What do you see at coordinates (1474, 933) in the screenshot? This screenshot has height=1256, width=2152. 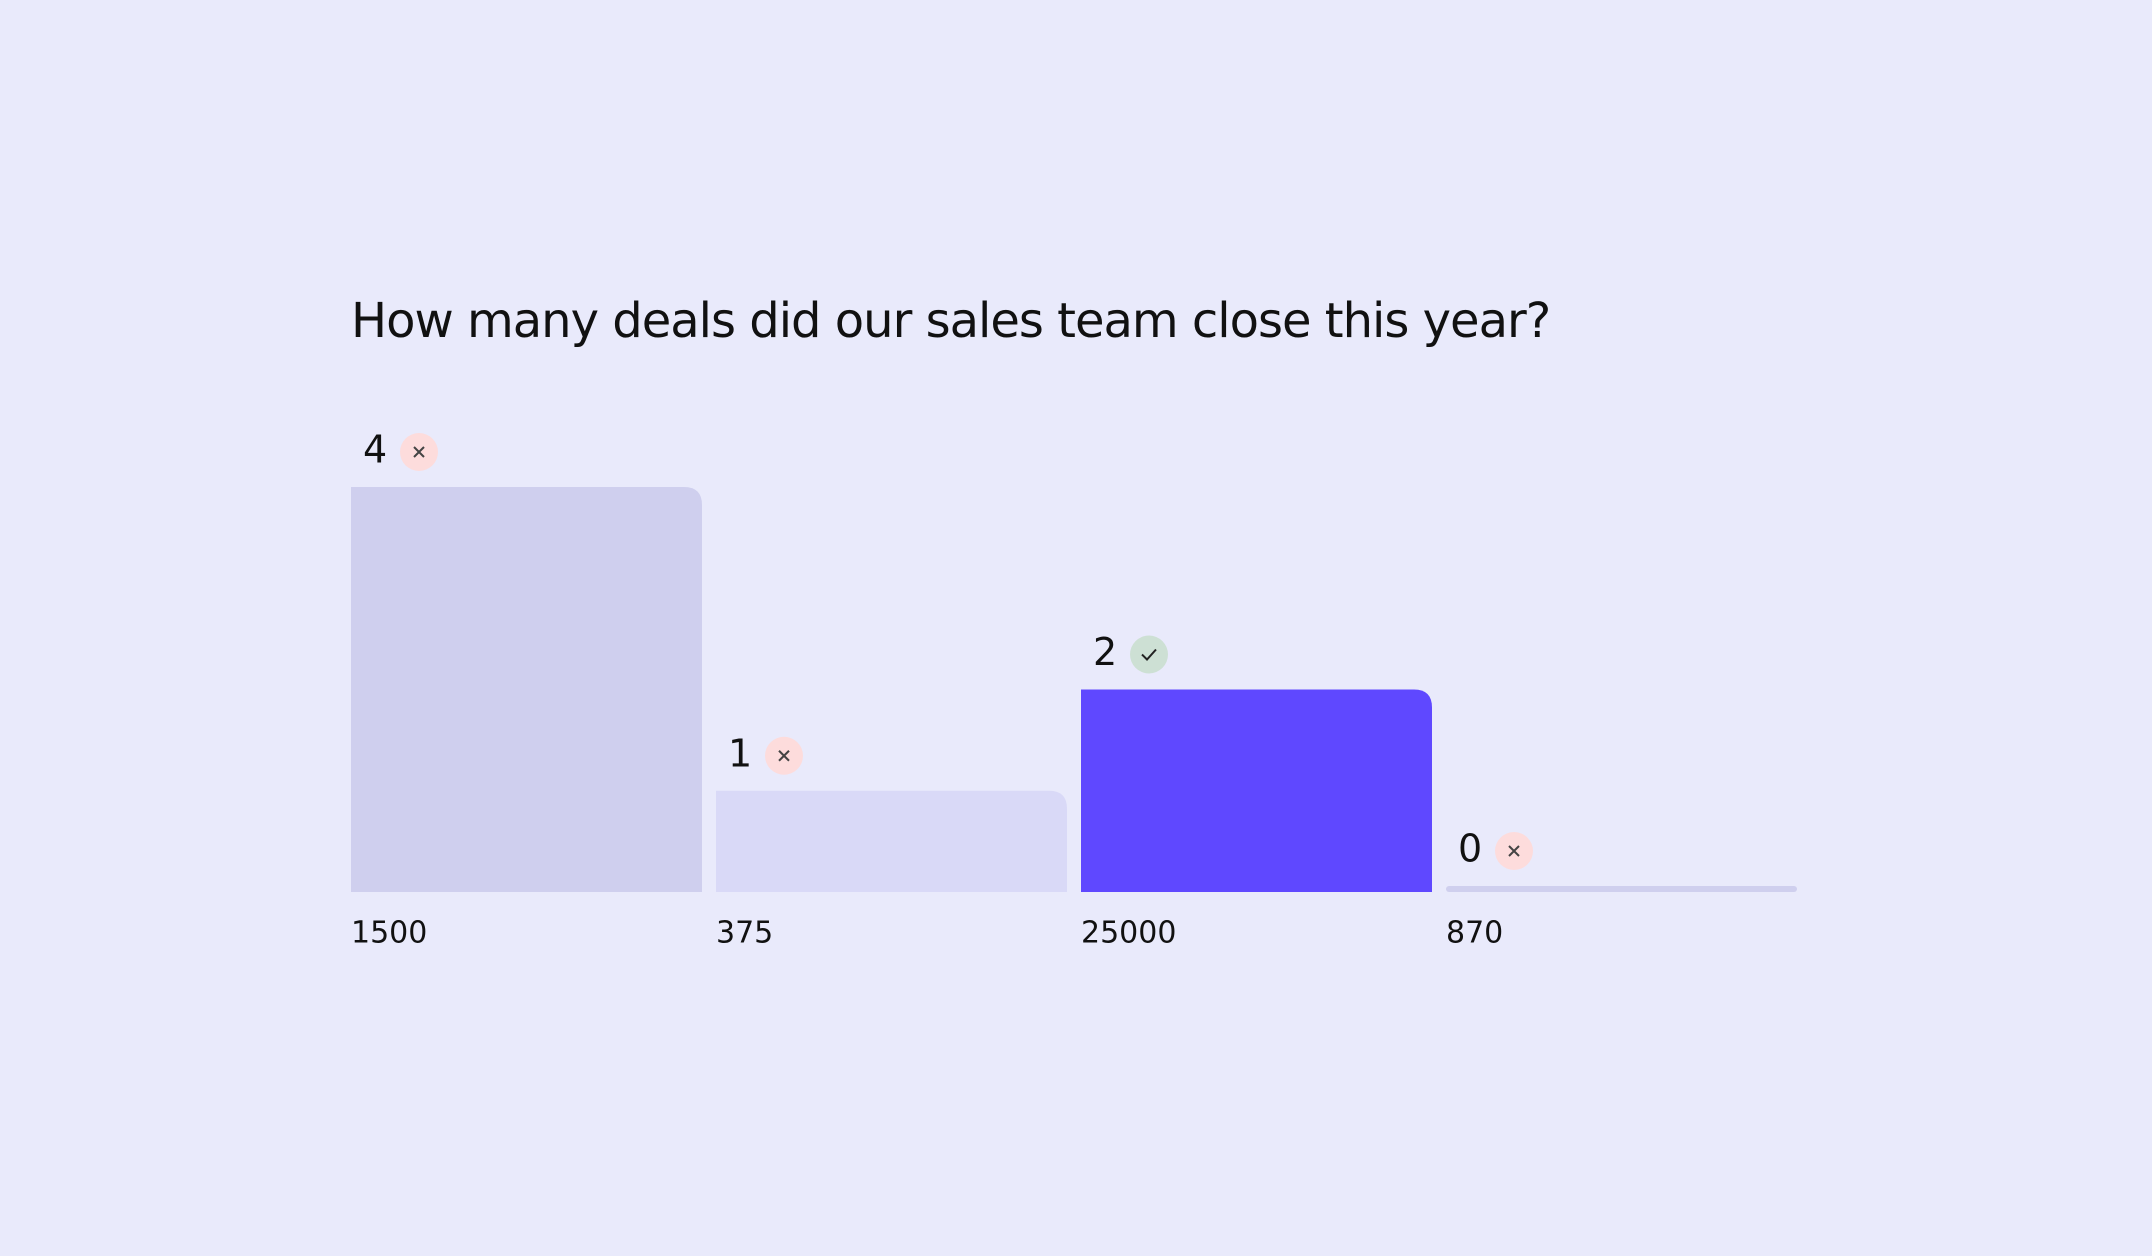 I see `x-tick-label: 870` at bounding box center [1474, 933].